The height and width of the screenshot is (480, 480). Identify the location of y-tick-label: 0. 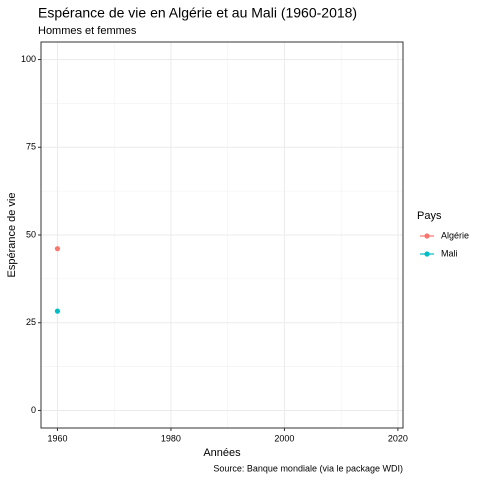
(33, 410).